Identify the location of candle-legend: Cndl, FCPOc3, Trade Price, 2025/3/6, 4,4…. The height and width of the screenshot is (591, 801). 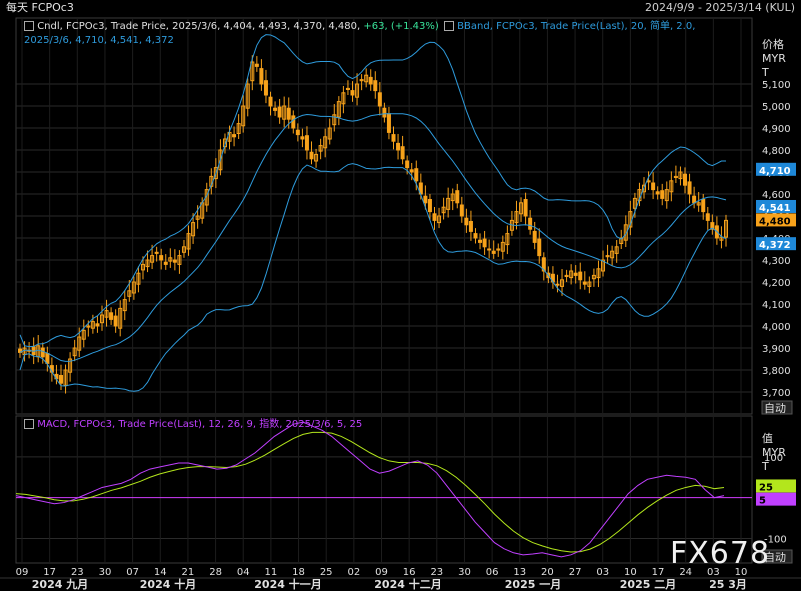
(359, 27).